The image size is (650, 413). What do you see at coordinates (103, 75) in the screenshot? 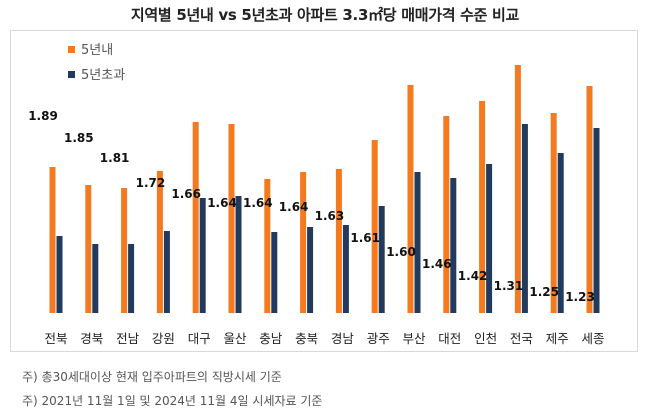
I see `legend-label-over-5y: 5년초과` at bounding box center [103, 75].